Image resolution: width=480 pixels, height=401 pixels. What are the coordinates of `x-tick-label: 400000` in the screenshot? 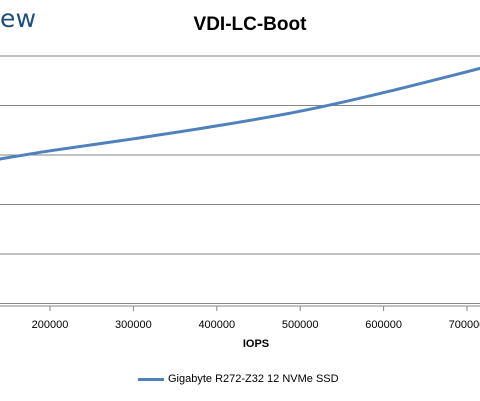 It's located at (216, 325).